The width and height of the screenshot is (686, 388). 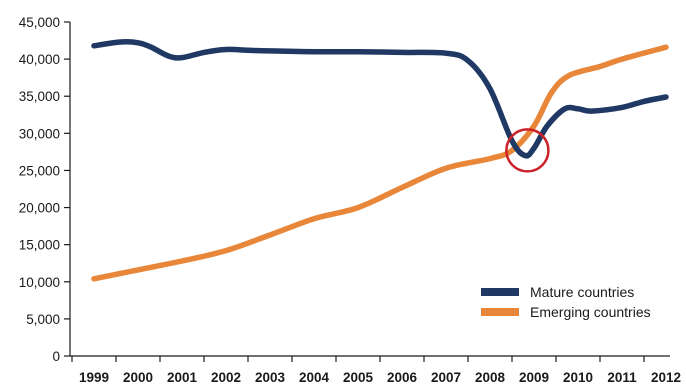 What do you see at coordinates (590, 312) in the screenshot?
I see `legend-label-emerging: Emerging countries` at bounding box center [590, 312].